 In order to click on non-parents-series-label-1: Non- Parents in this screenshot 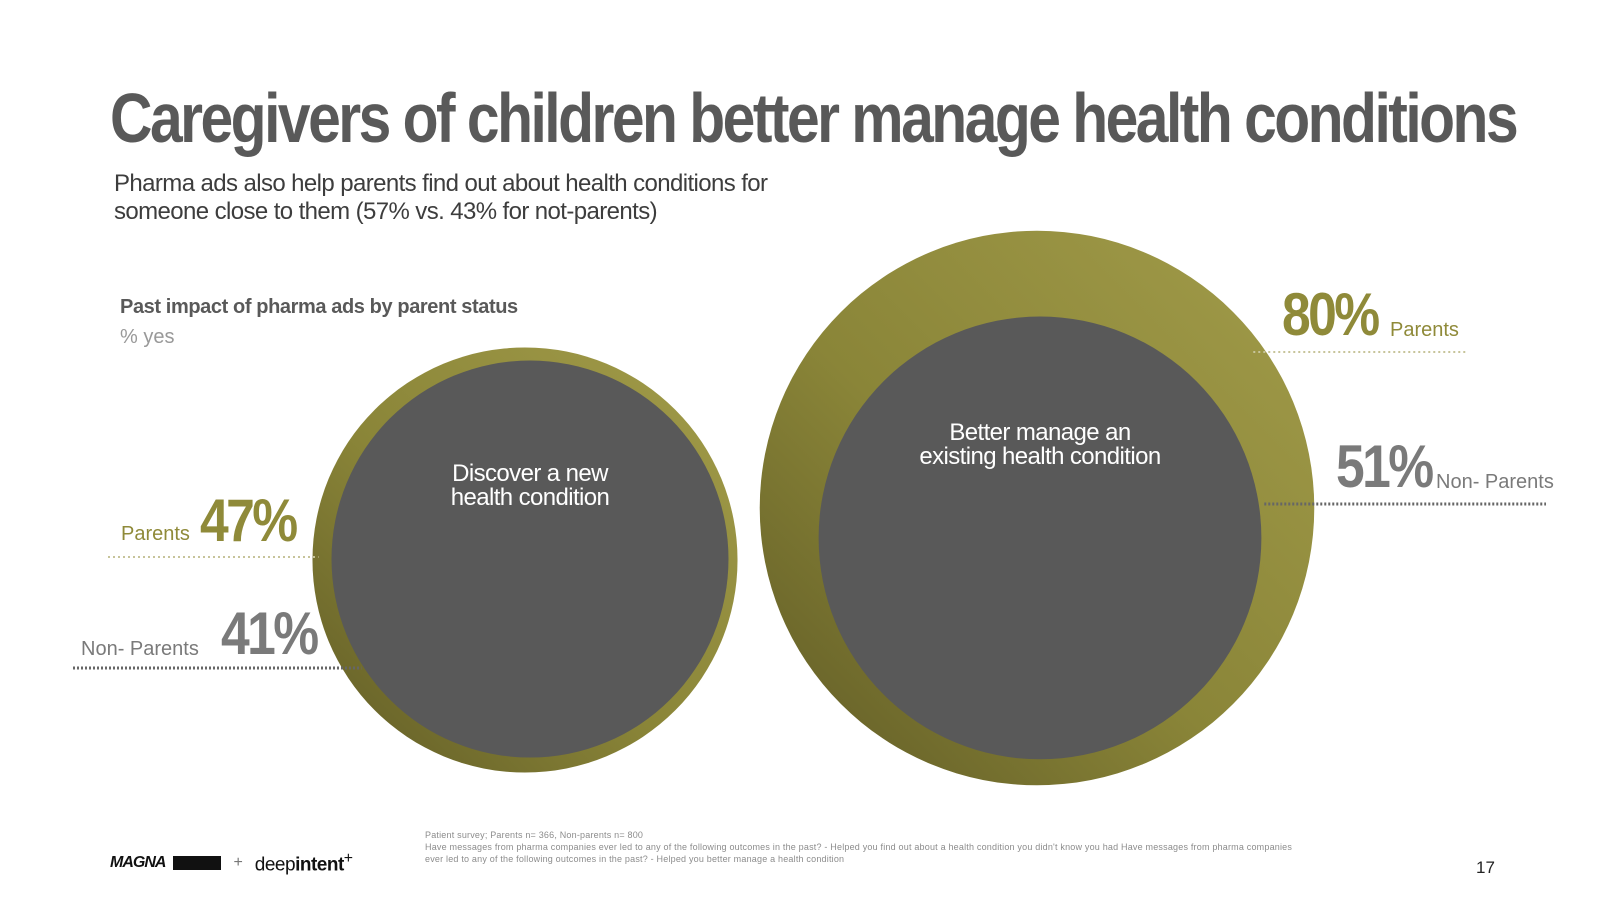, I will do `click(140, 649)`.